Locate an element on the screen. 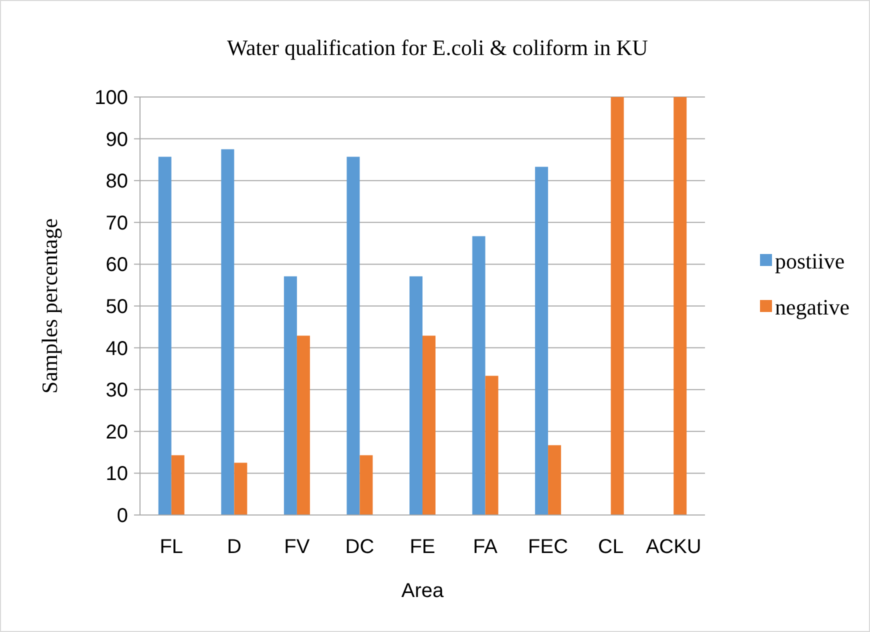 This screenshot has height=632, width=870. x-tick-label: CL is located at coordinates (611, 547).